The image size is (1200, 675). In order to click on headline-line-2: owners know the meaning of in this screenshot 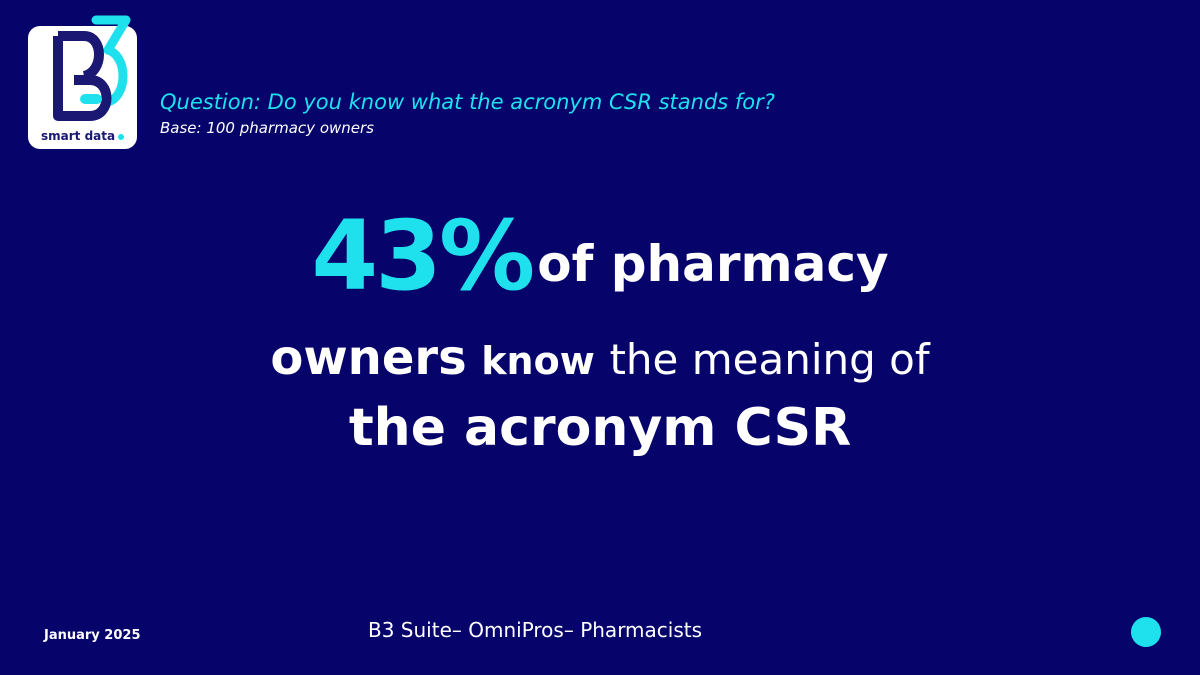, I will do `click(600, 358)`.